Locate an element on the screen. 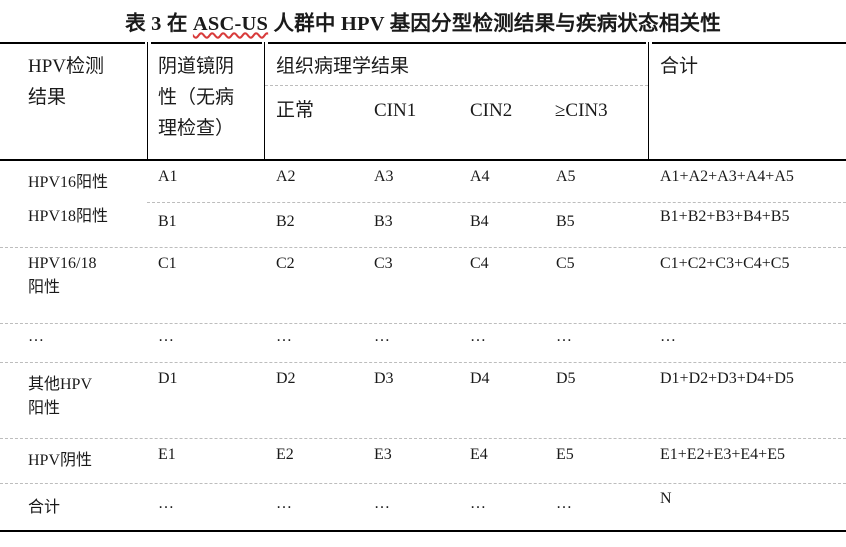 The image size is (846, 547). row-cell: E2 is located at coordinates (285, 454).